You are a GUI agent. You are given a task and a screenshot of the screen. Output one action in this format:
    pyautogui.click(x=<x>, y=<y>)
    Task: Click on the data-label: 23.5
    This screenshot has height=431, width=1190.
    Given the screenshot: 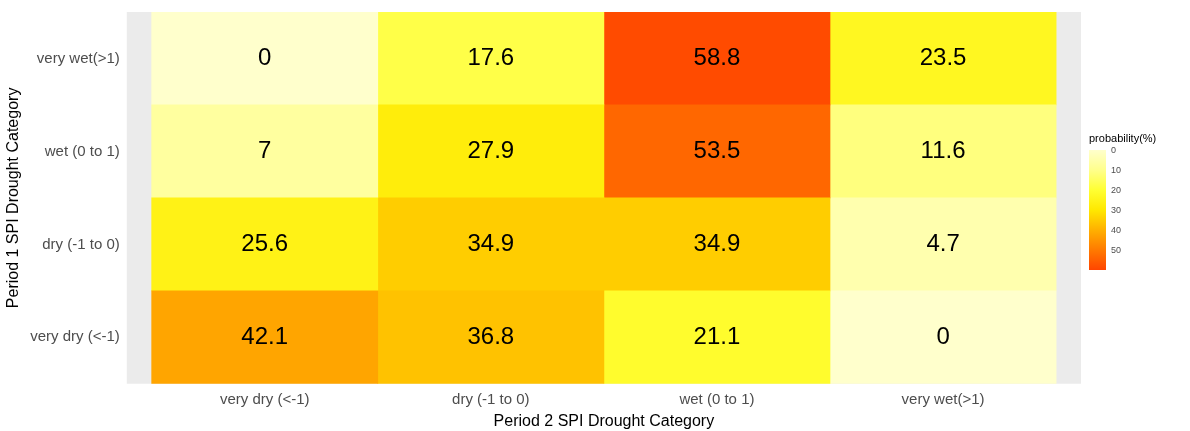 What is the action you would take?
    pyautogui.click(x=943, y=57)
    